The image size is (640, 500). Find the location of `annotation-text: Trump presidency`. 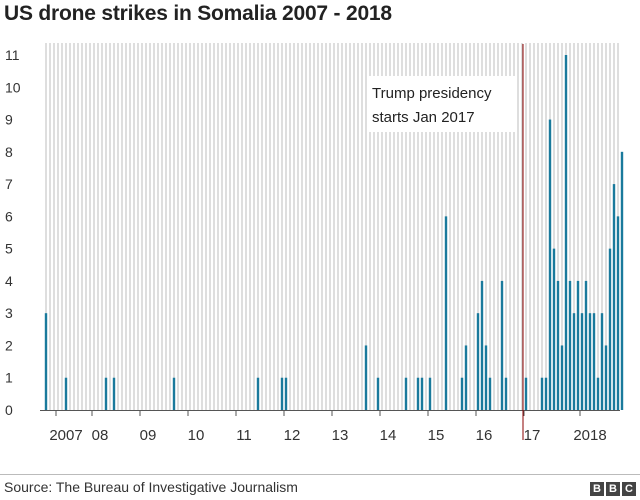

annotation-text: Trump presidency is located at coordinates (432, 93).